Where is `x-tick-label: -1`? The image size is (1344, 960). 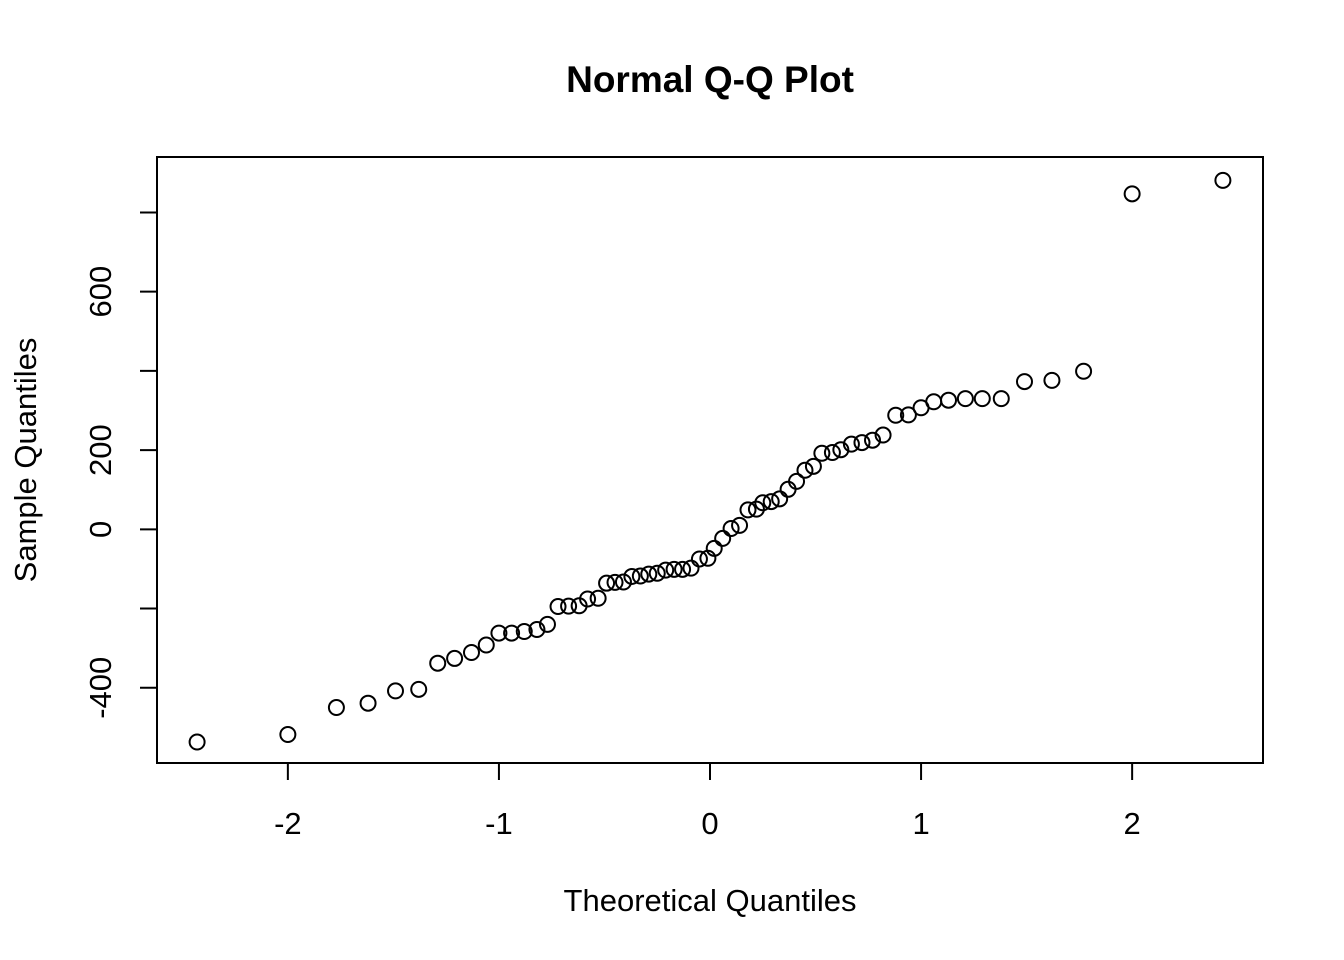 x-tick-label: -1 is located at coordinates (499, 823).